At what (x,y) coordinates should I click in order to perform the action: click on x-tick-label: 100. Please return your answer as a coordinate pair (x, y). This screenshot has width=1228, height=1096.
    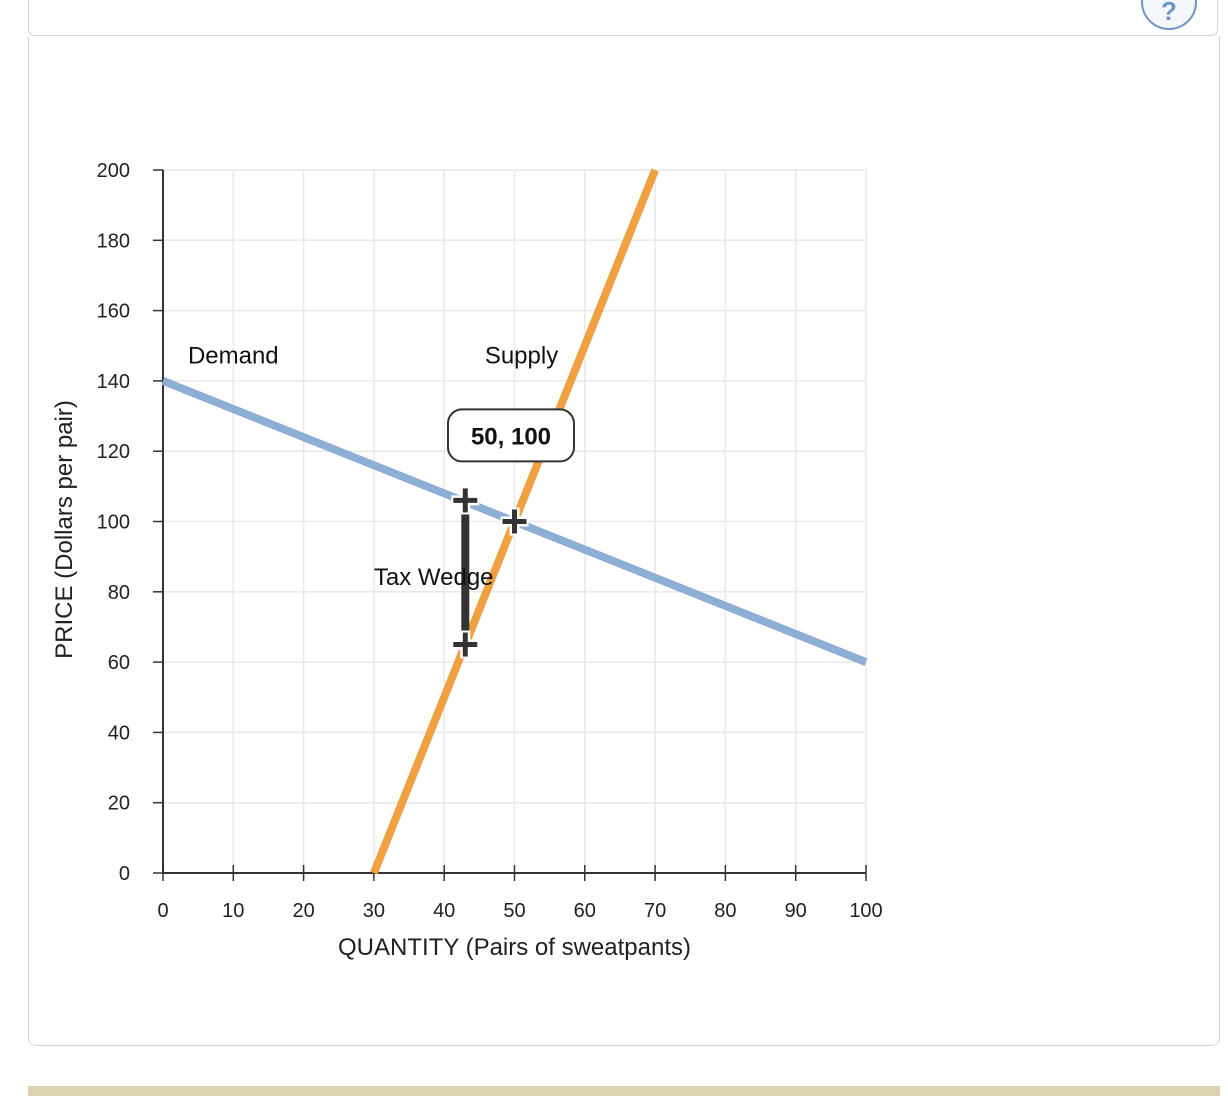
    Looking at the image, I should click on (865, 911).